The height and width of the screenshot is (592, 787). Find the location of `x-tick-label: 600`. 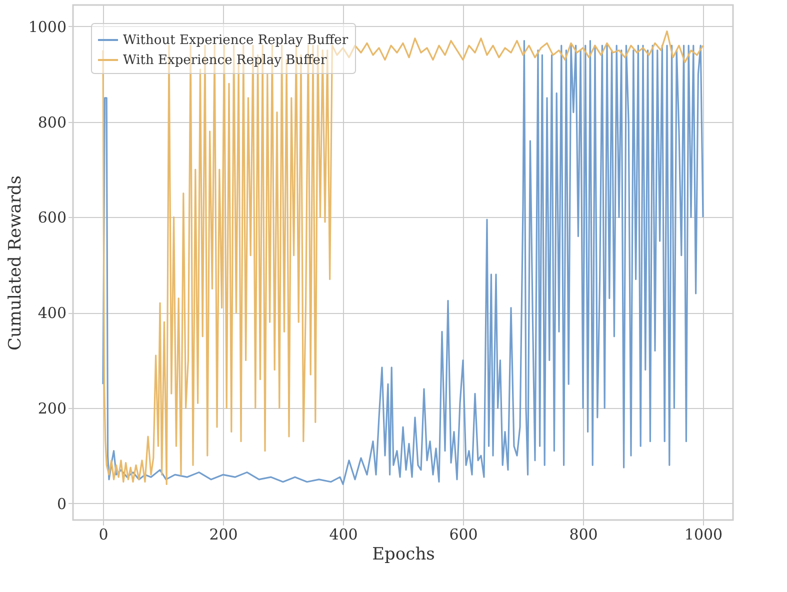

x-tick-label: 600 is located at coordinates (463, 535).